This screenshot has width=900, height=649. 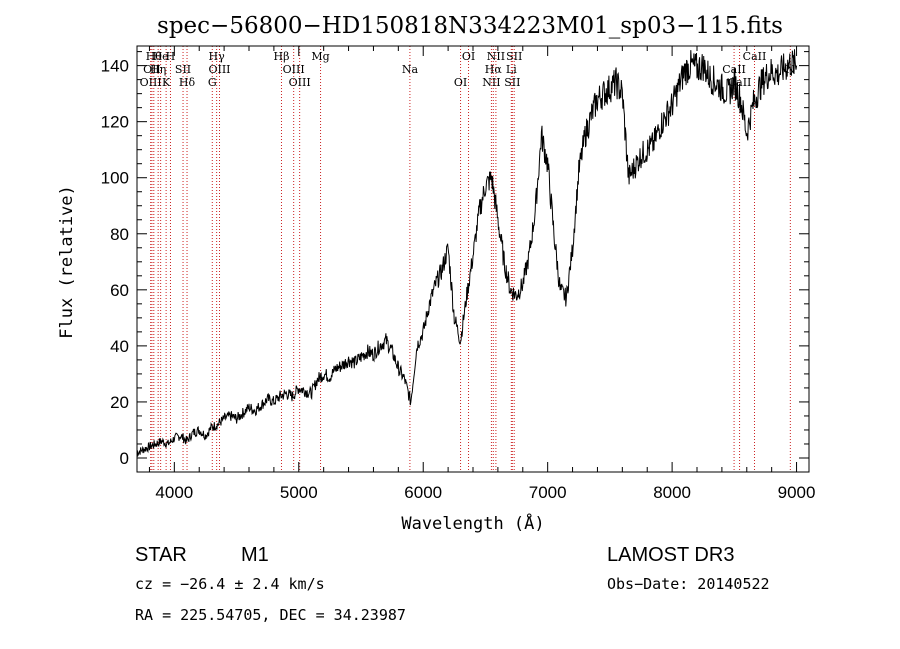 What do you see at coordinates (270, 615) in the screenshot?
I see `coordinates: RA = 225.54705, DEC = 34.23987` at bounding box center [270, 615].